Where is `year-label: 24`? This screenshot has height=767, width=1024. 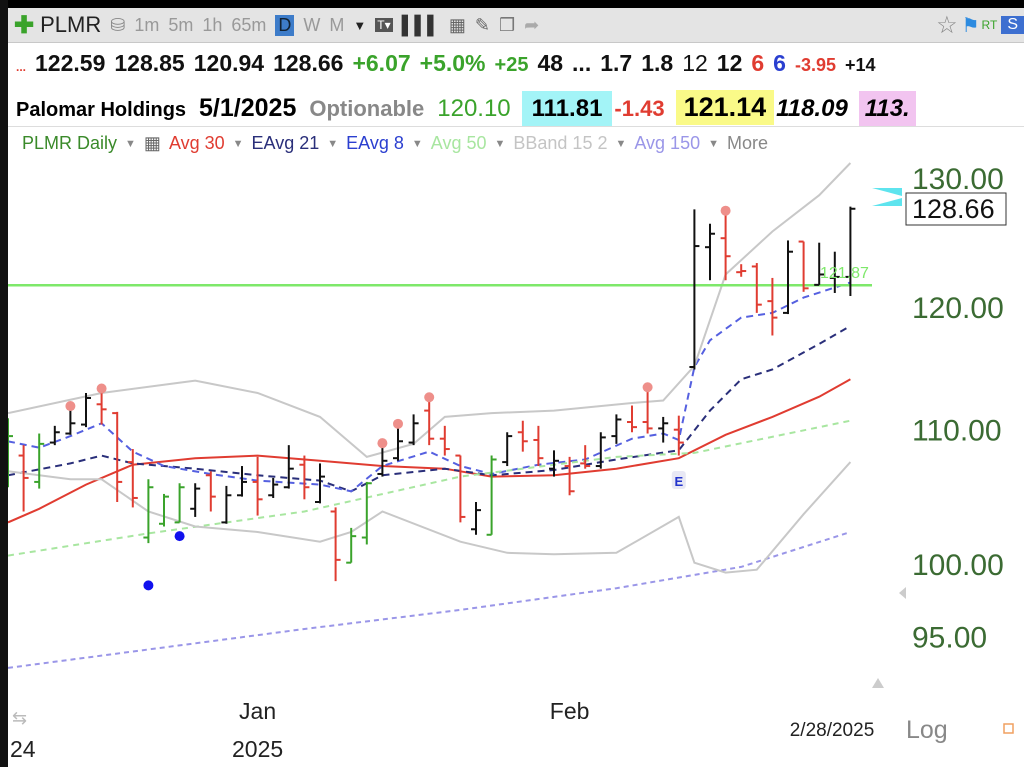
year-label: 24 is located at coordinates (23, 749).